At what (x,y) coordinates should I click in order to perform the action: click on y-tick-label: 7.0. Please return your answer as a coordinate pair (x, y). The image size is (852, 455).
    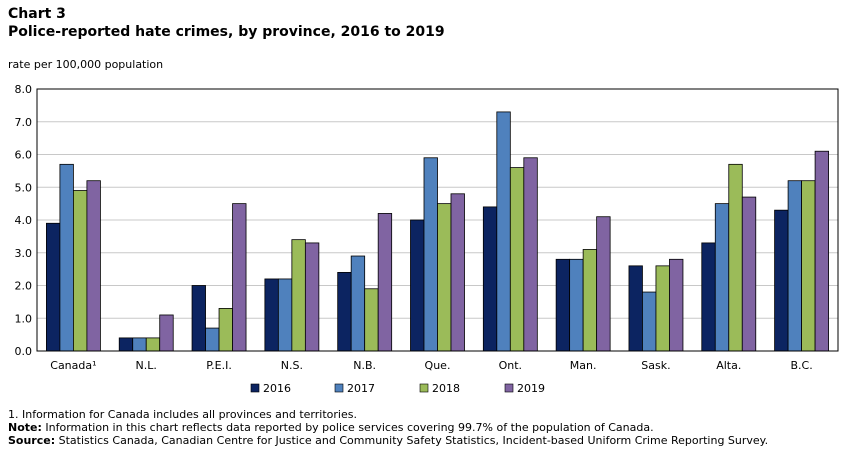
    Looking at the image, I should click on (24, 122).